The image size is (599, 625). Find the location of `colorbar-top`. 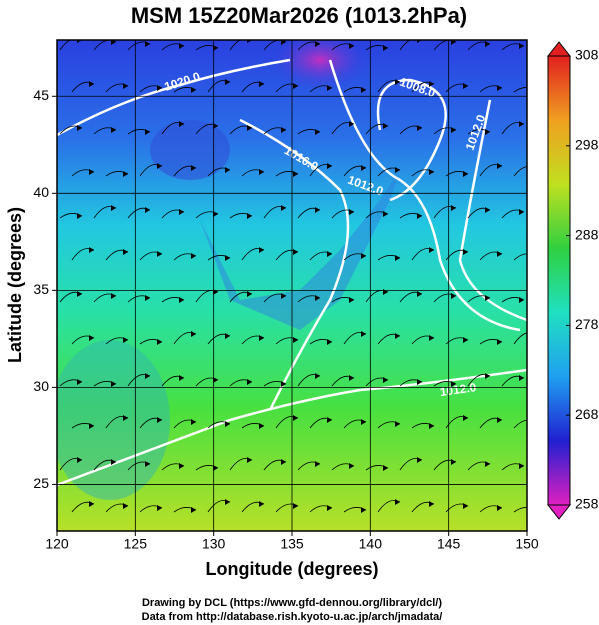

colorbar-top is located at coordinates (559, 49).